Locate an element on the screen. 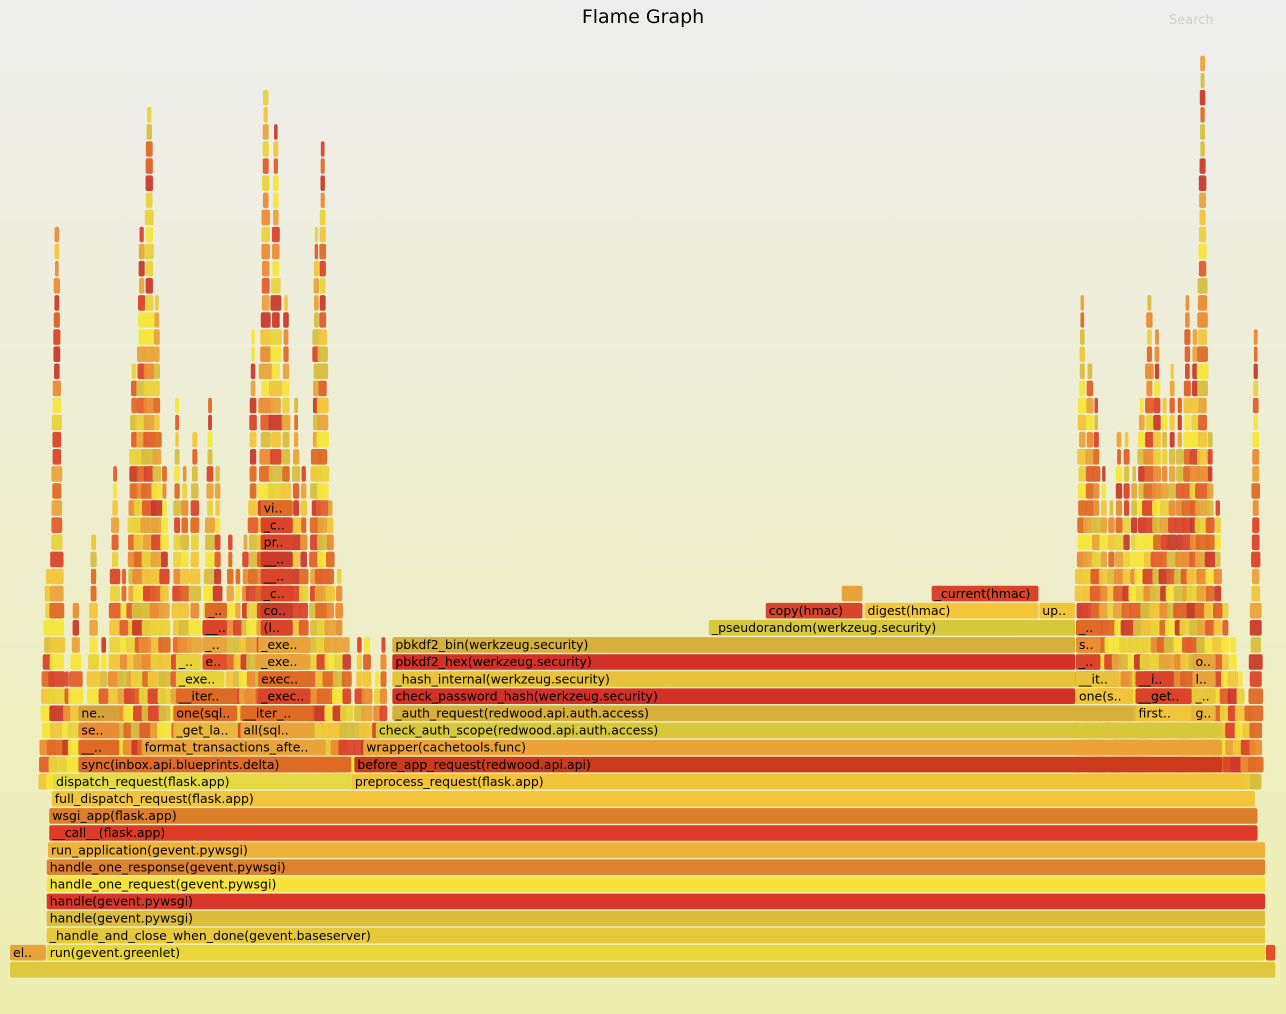 This screenshot has height=1014, width=1286. frame: one(sql.. one(sql.. is located at coordinates (205, 713).